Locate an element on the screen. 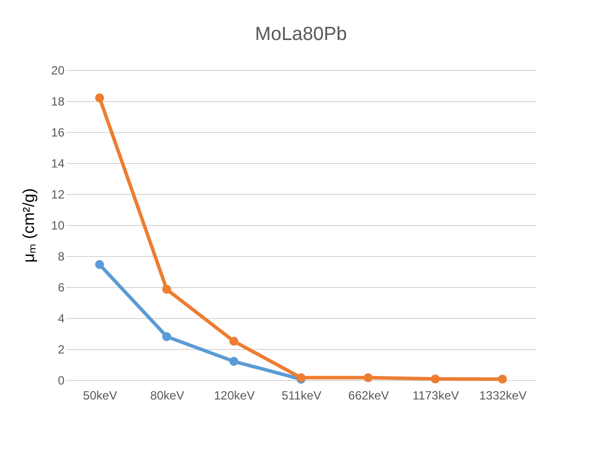 The image size is (604, 457). y-tick-label: 8 is located at coordinates (61, 257).